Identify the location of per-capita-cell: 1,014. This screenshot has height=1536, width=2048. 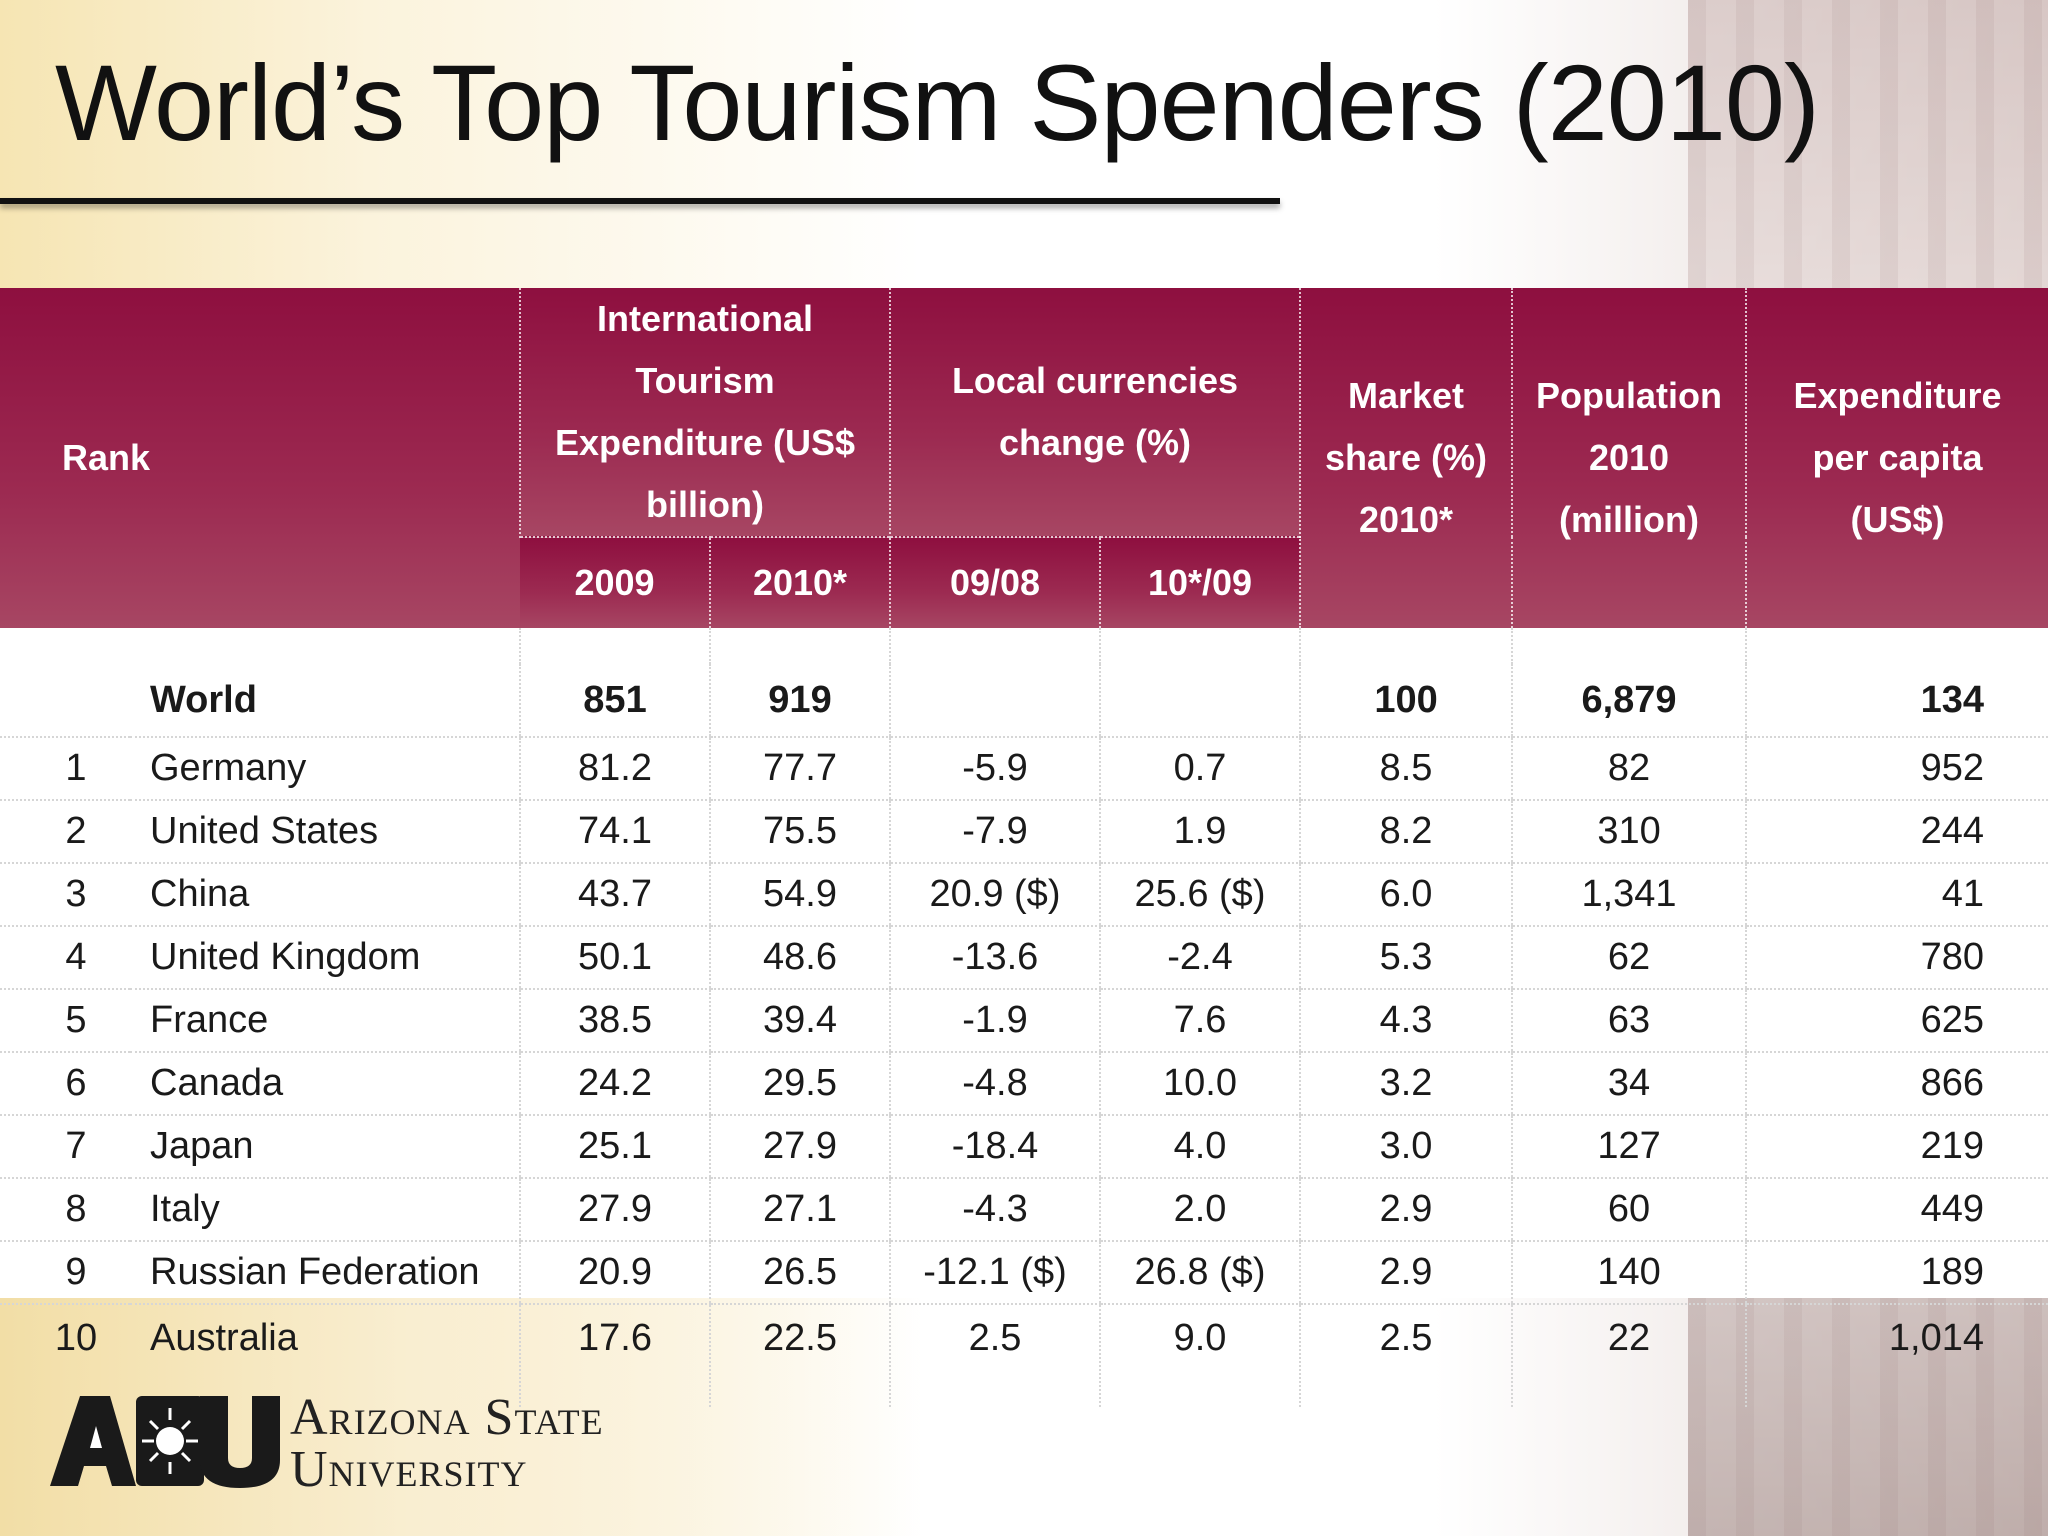
(1896, 1355).